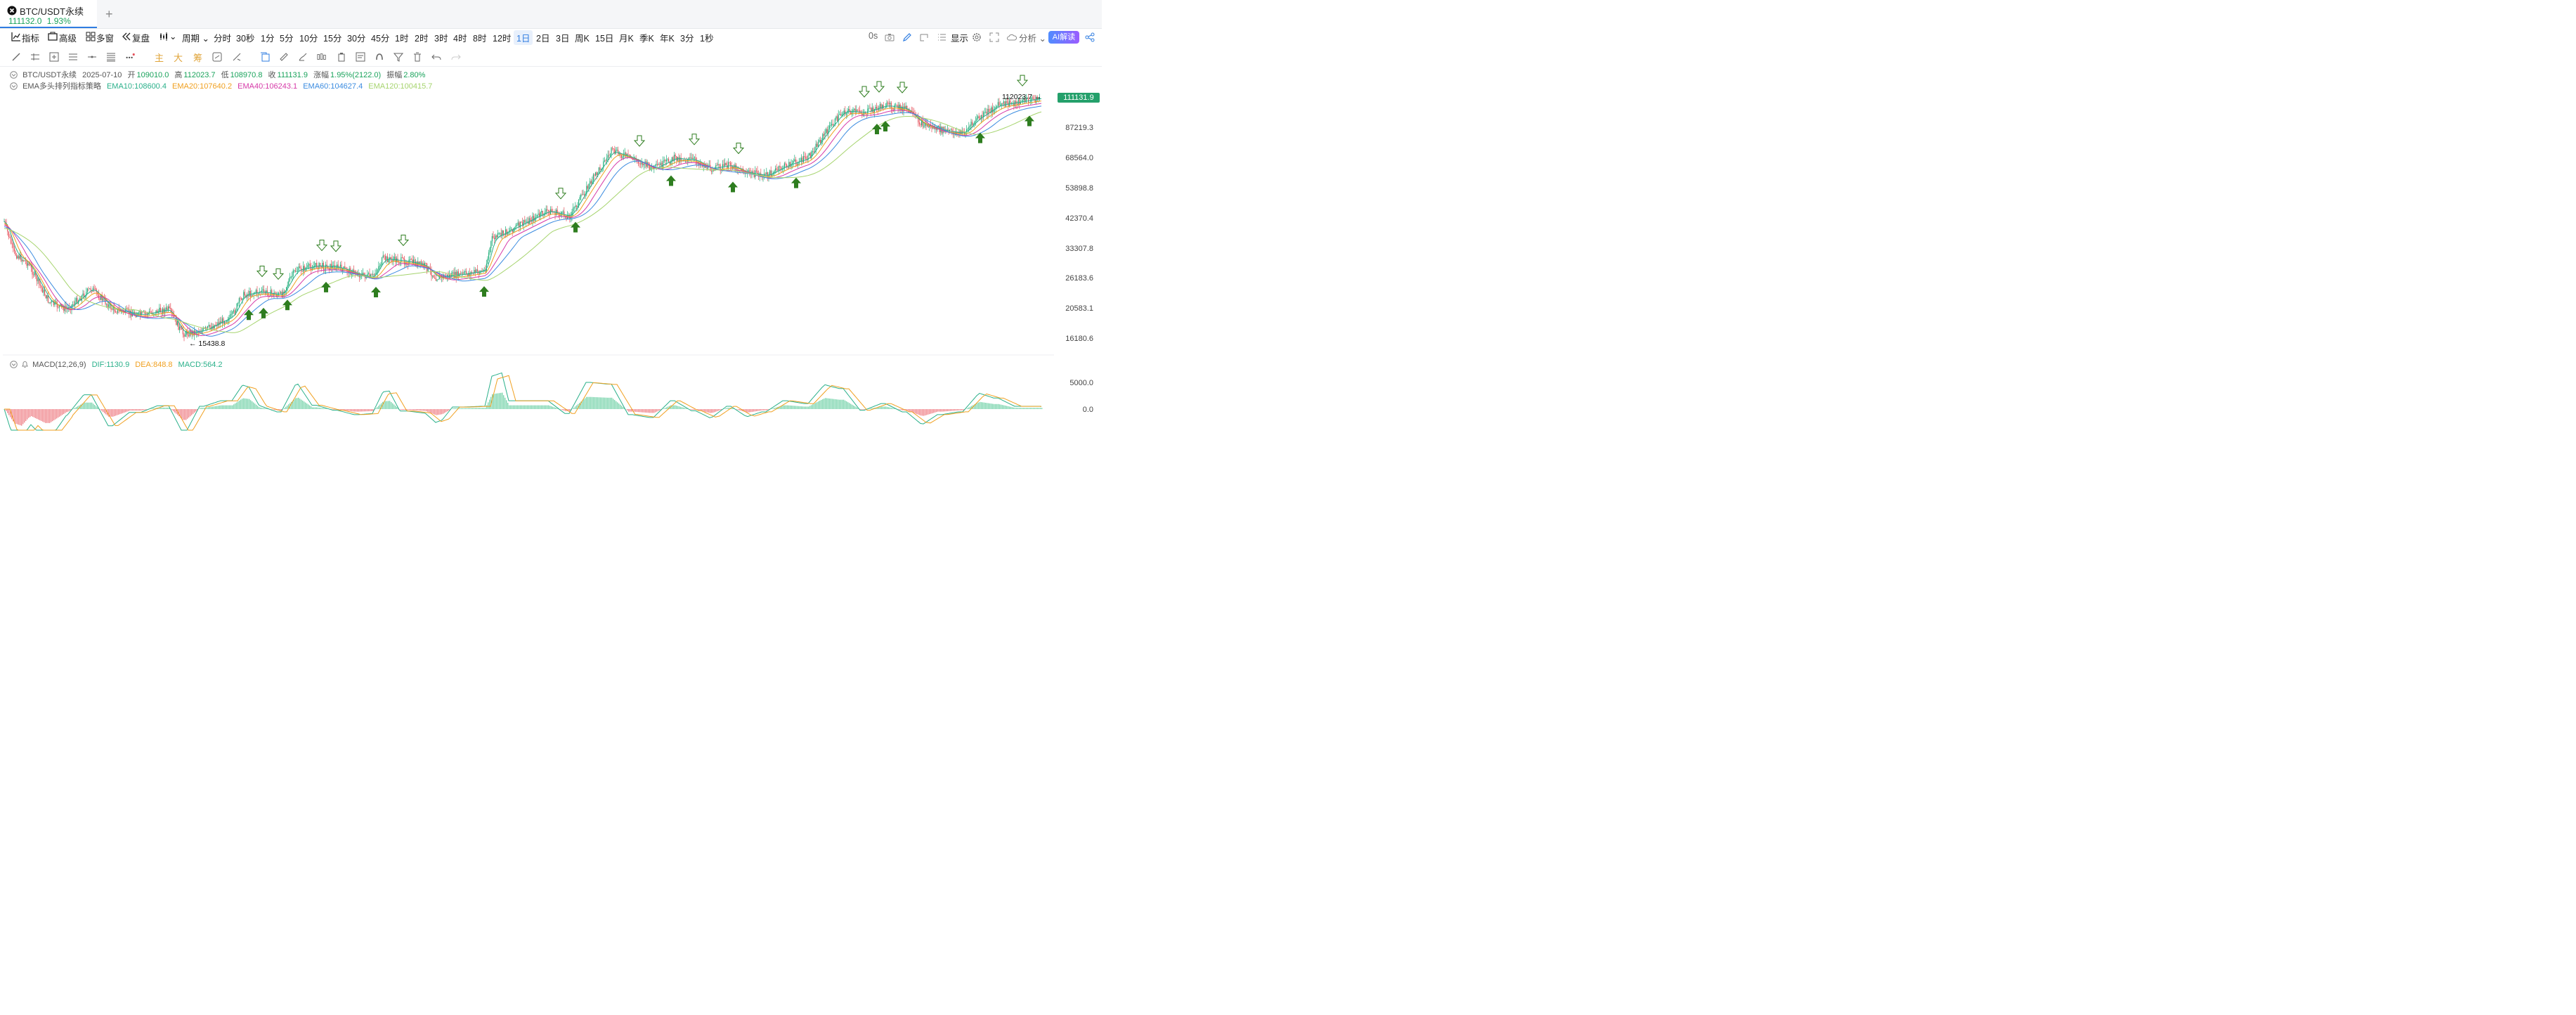 The image size is (2576, 1015). Describe the element at coordinates (68, 39) in the screenshot. I see `advanced-button: 高级` at that location.